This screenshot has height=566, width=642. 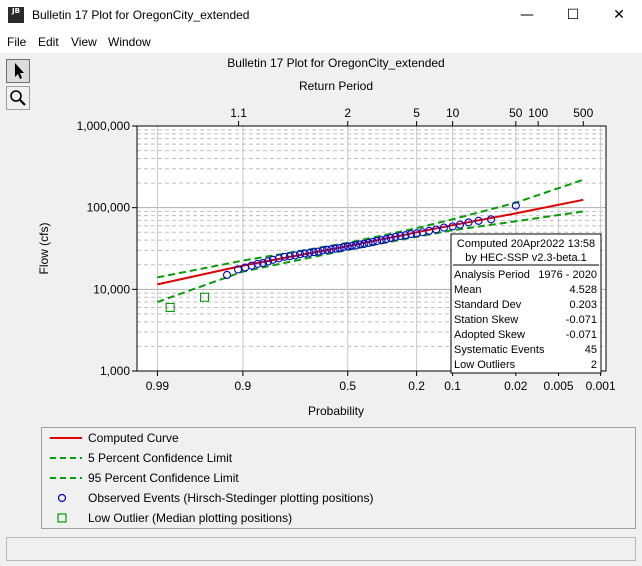 I want to click on x-tick-label: 0.2, so click(x=416, y=386).